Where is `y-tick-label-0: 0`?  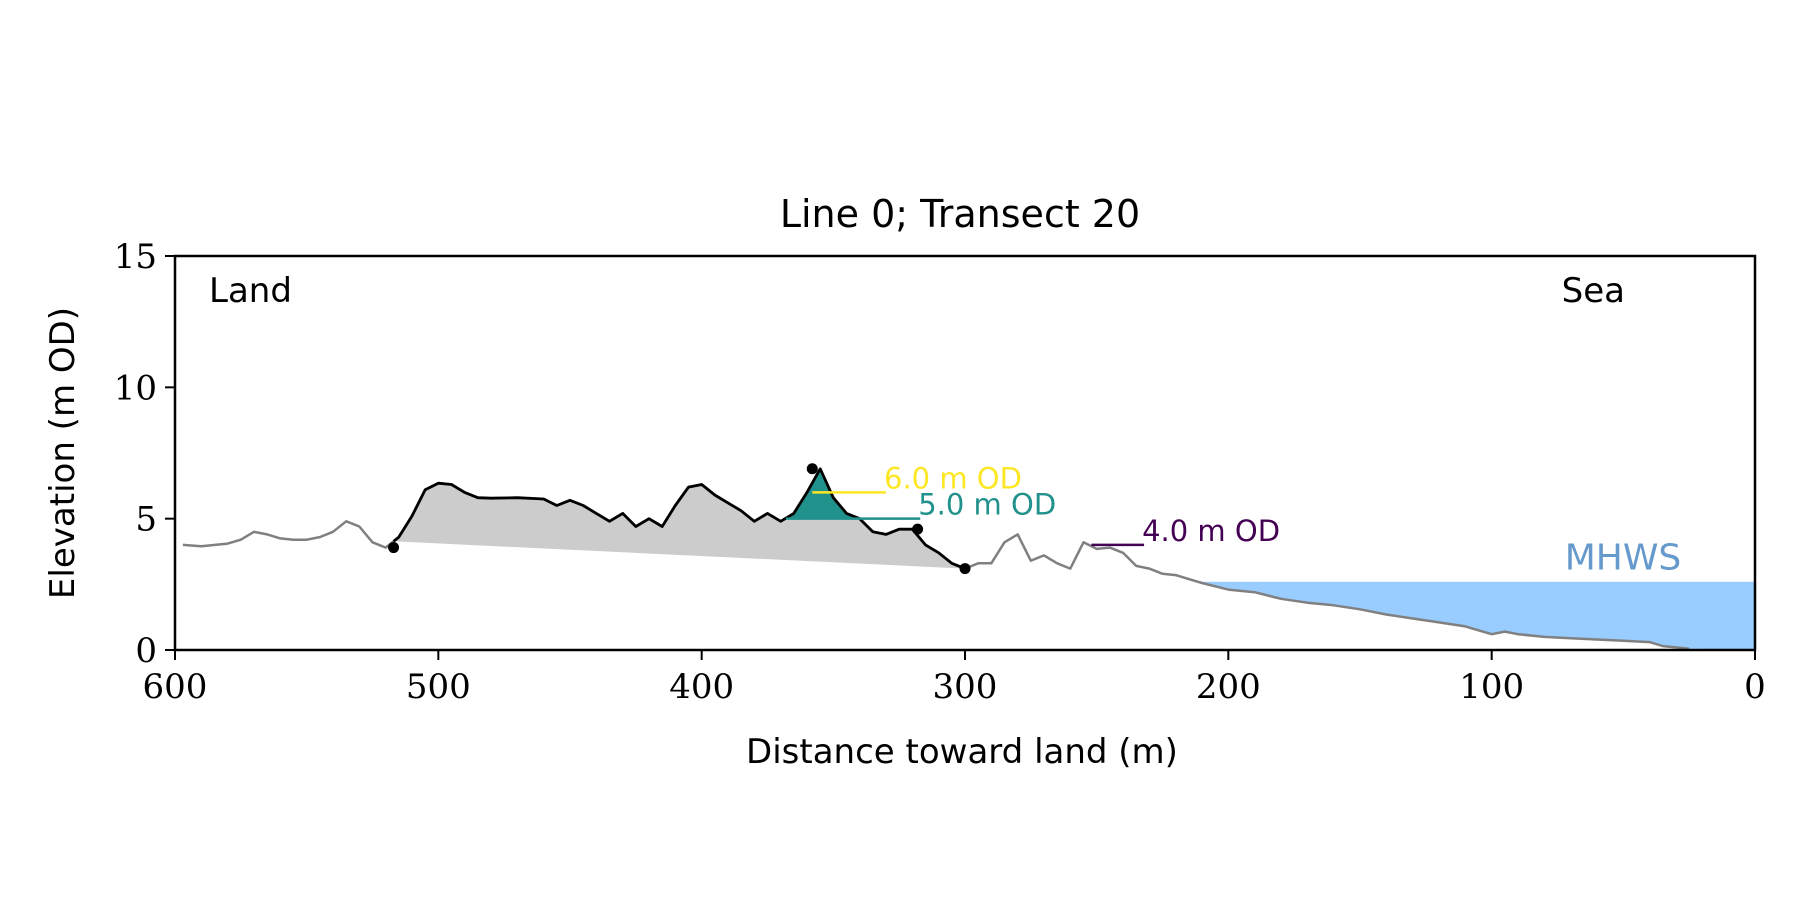 y-tick-label-0: 0 is located at coordinates (146, 651).